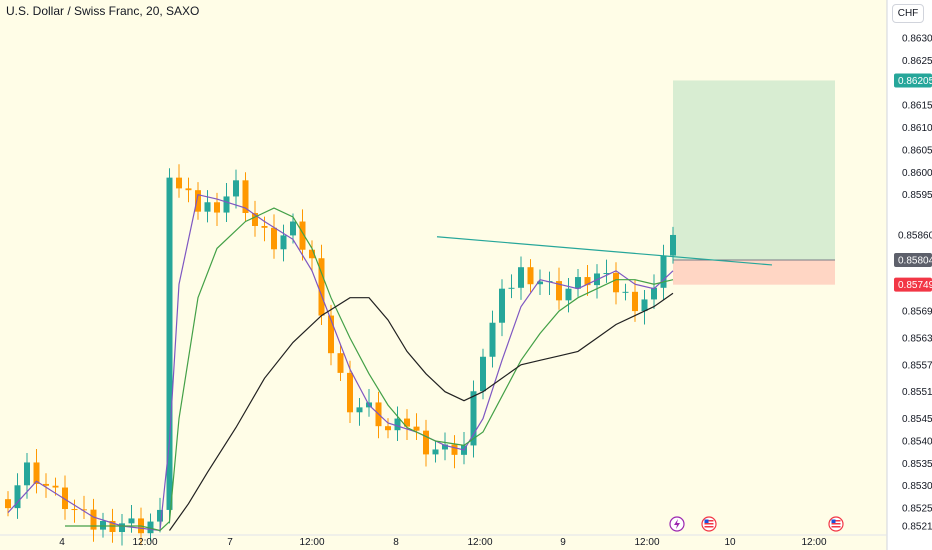  Describe the element at coordinates (754, 170) in the screenshot. I see `target-zone` at that location.